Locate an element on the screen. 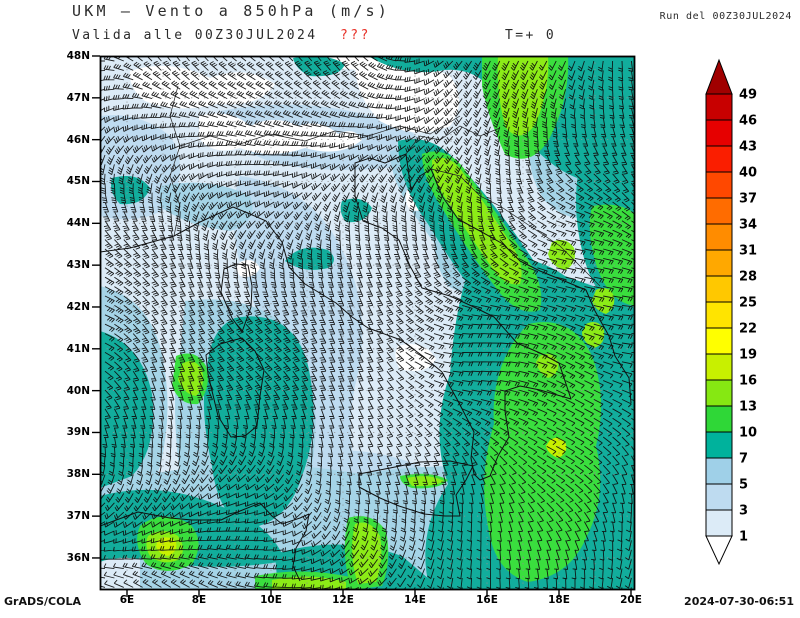  lon-tick-label: 12E is located at coordinates (343, 600).